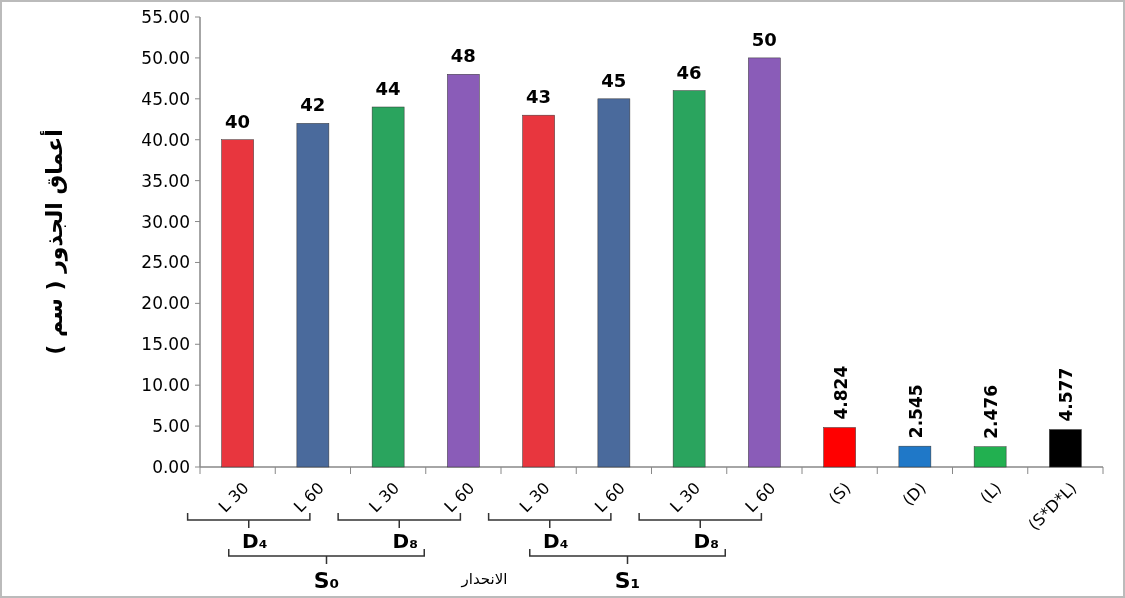 This screenshot has width=1125, height=598. Describe the element at coordinates (171, 467) in the screenshot. I see `y-tick-label: 0.00` at that location.